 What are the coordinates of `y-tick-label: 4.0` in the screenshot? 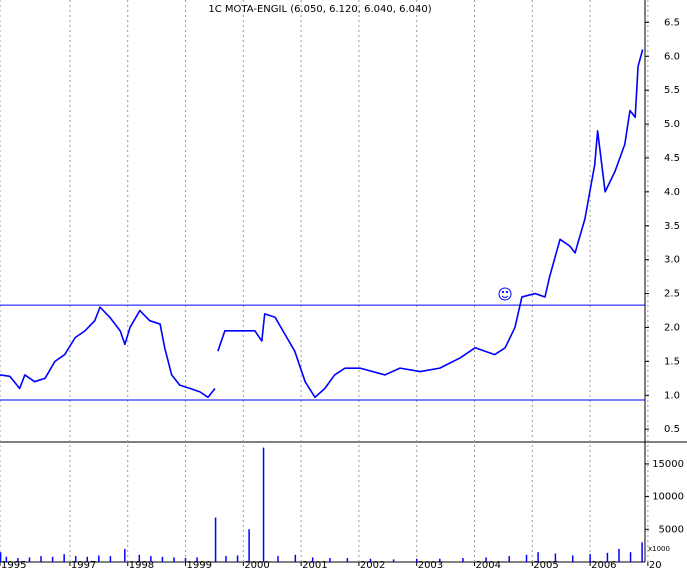 It's located at (672, 192).